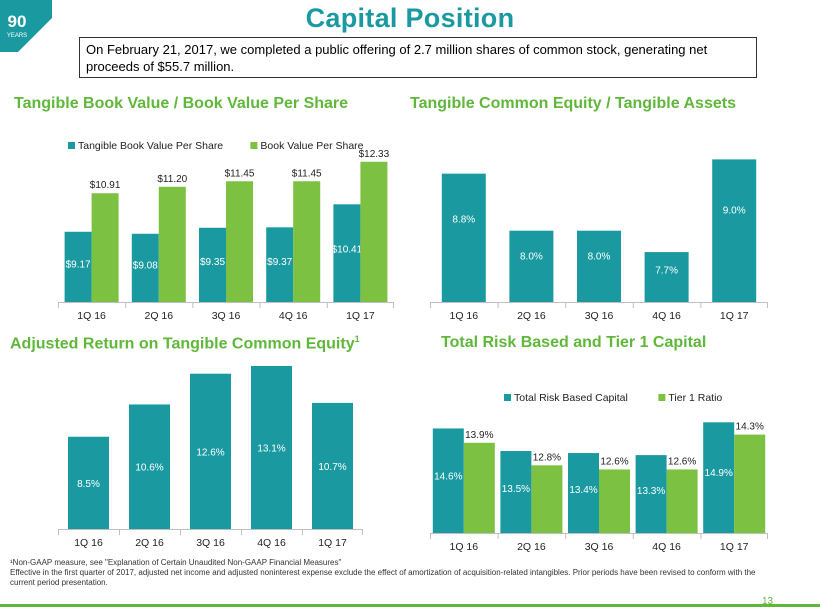  I want to click on legend-label-0: Tangible Book Value Per Share, so click(150, 146).